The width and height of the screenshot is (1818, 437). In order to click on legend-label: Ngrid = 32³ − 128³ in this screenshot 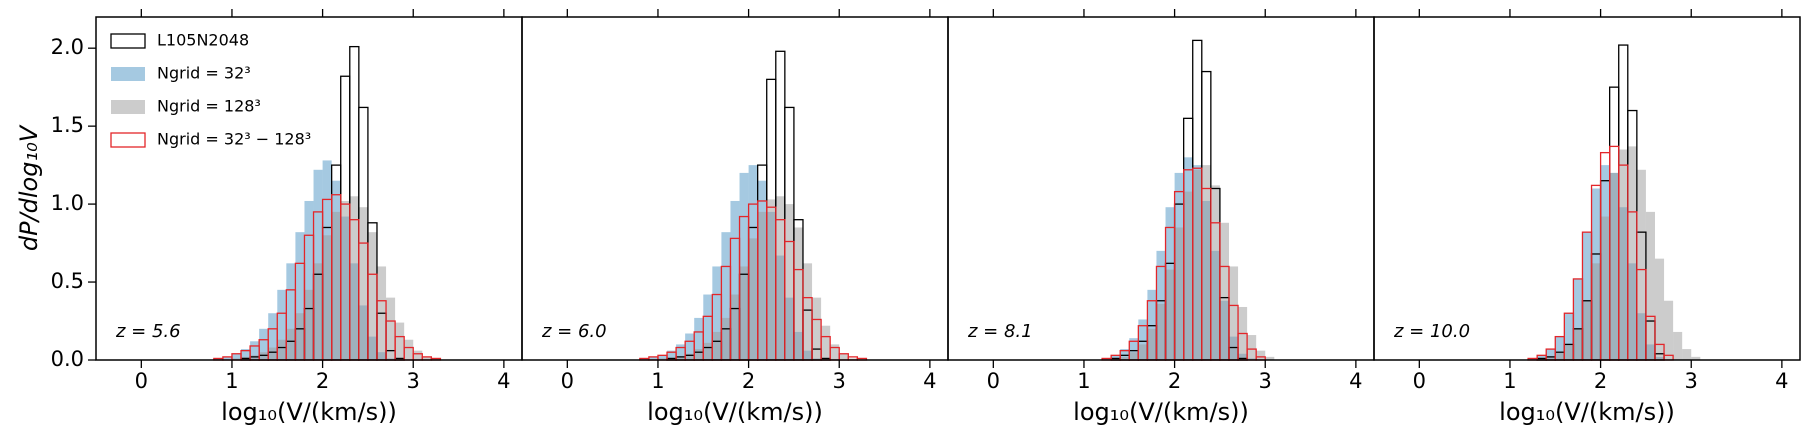, I will do `click(234, 139)`.